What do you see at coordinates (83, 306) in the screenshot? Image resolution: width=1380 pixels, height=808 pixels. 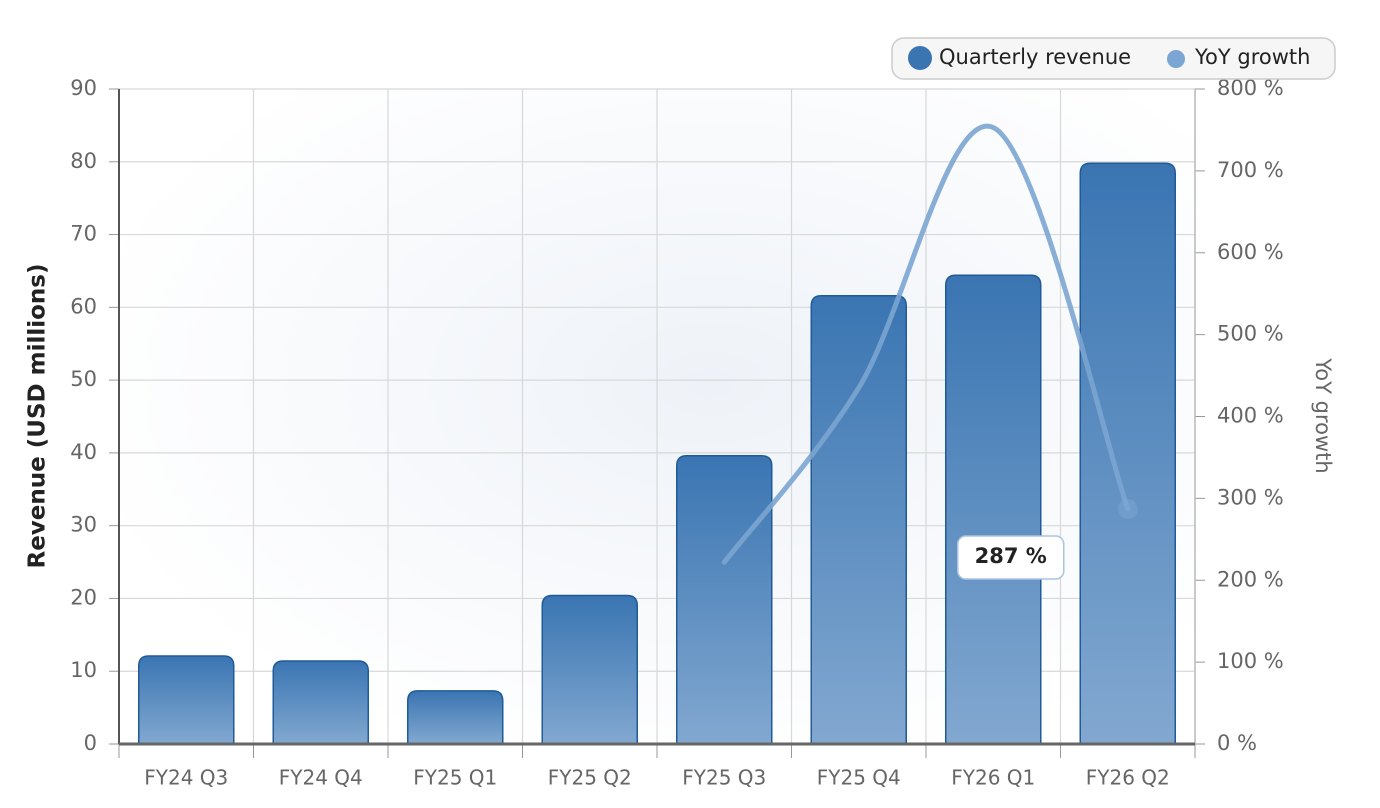 I see `y-tick-label: 60` at bounding box center [83, 306].